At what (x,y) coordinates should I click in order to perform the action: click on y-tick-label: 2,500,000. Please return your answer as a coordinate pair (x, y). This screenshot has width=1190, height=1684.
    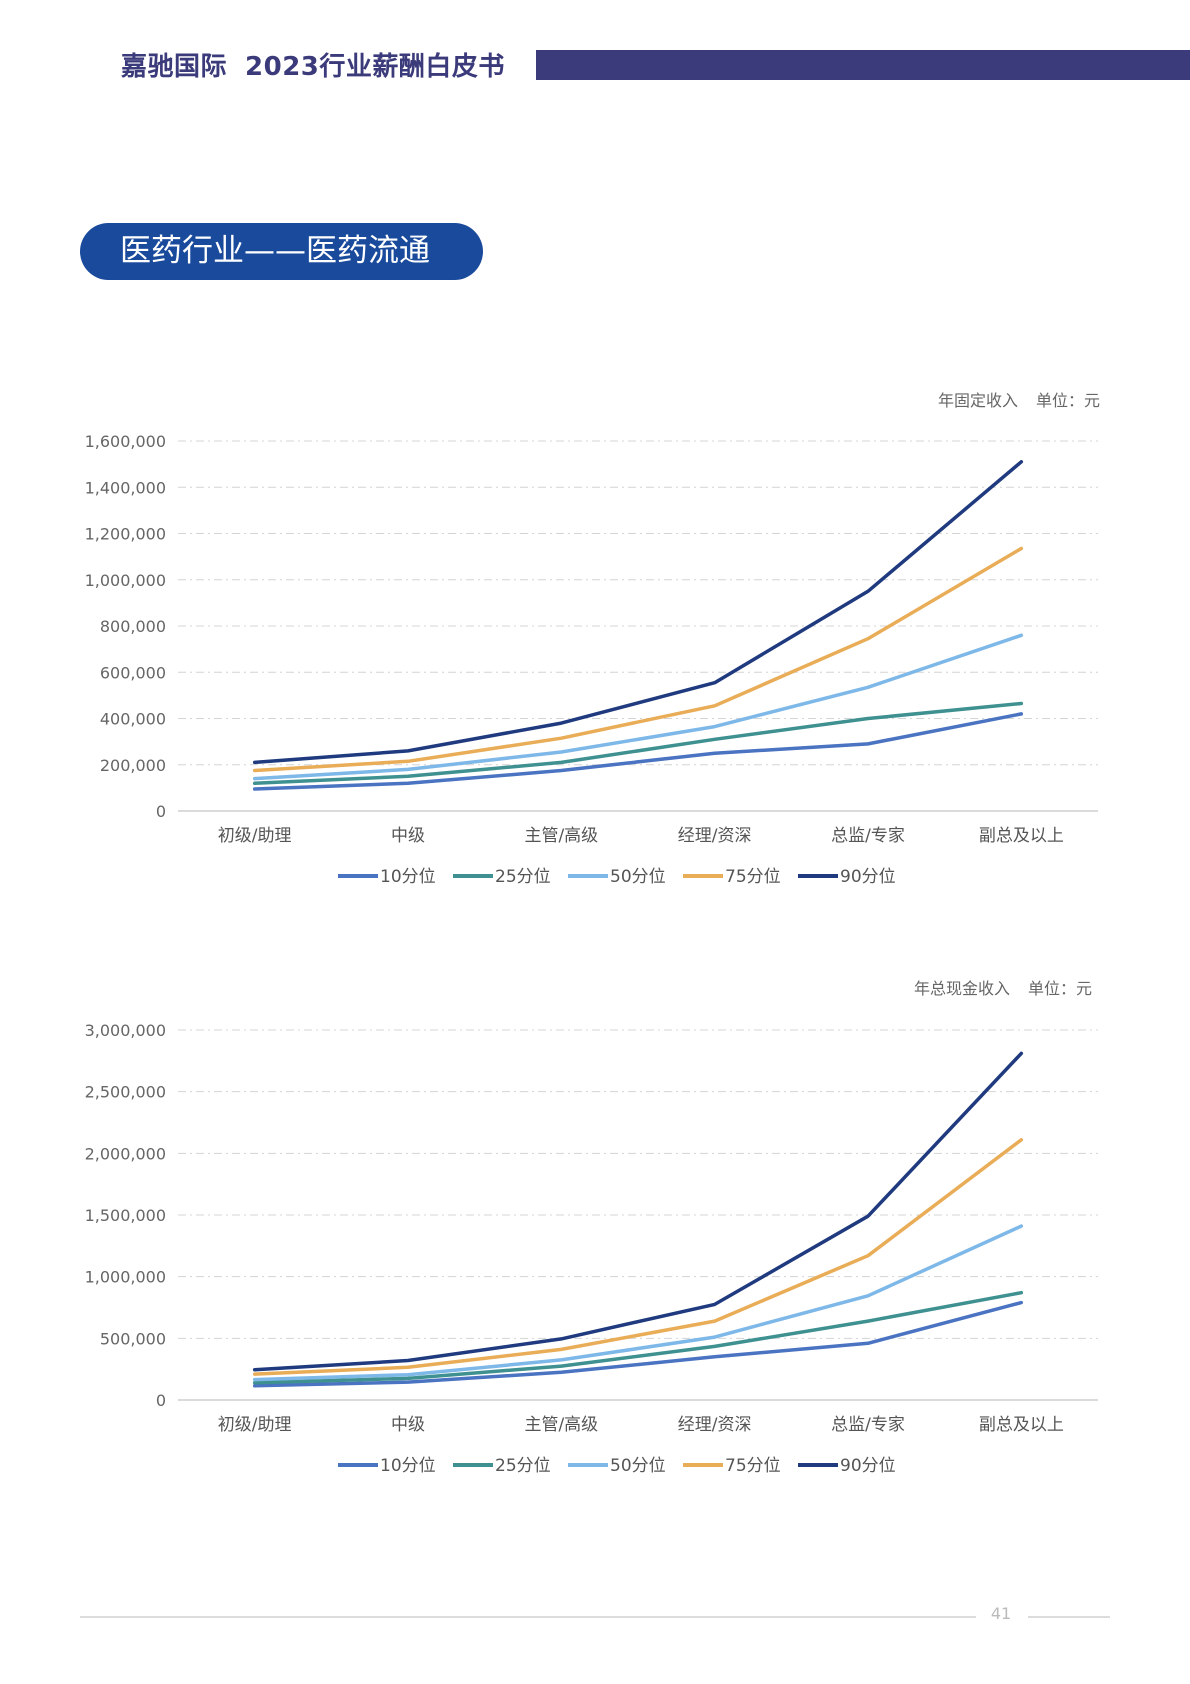
    Looking at the image, I should click on (125, 1092).